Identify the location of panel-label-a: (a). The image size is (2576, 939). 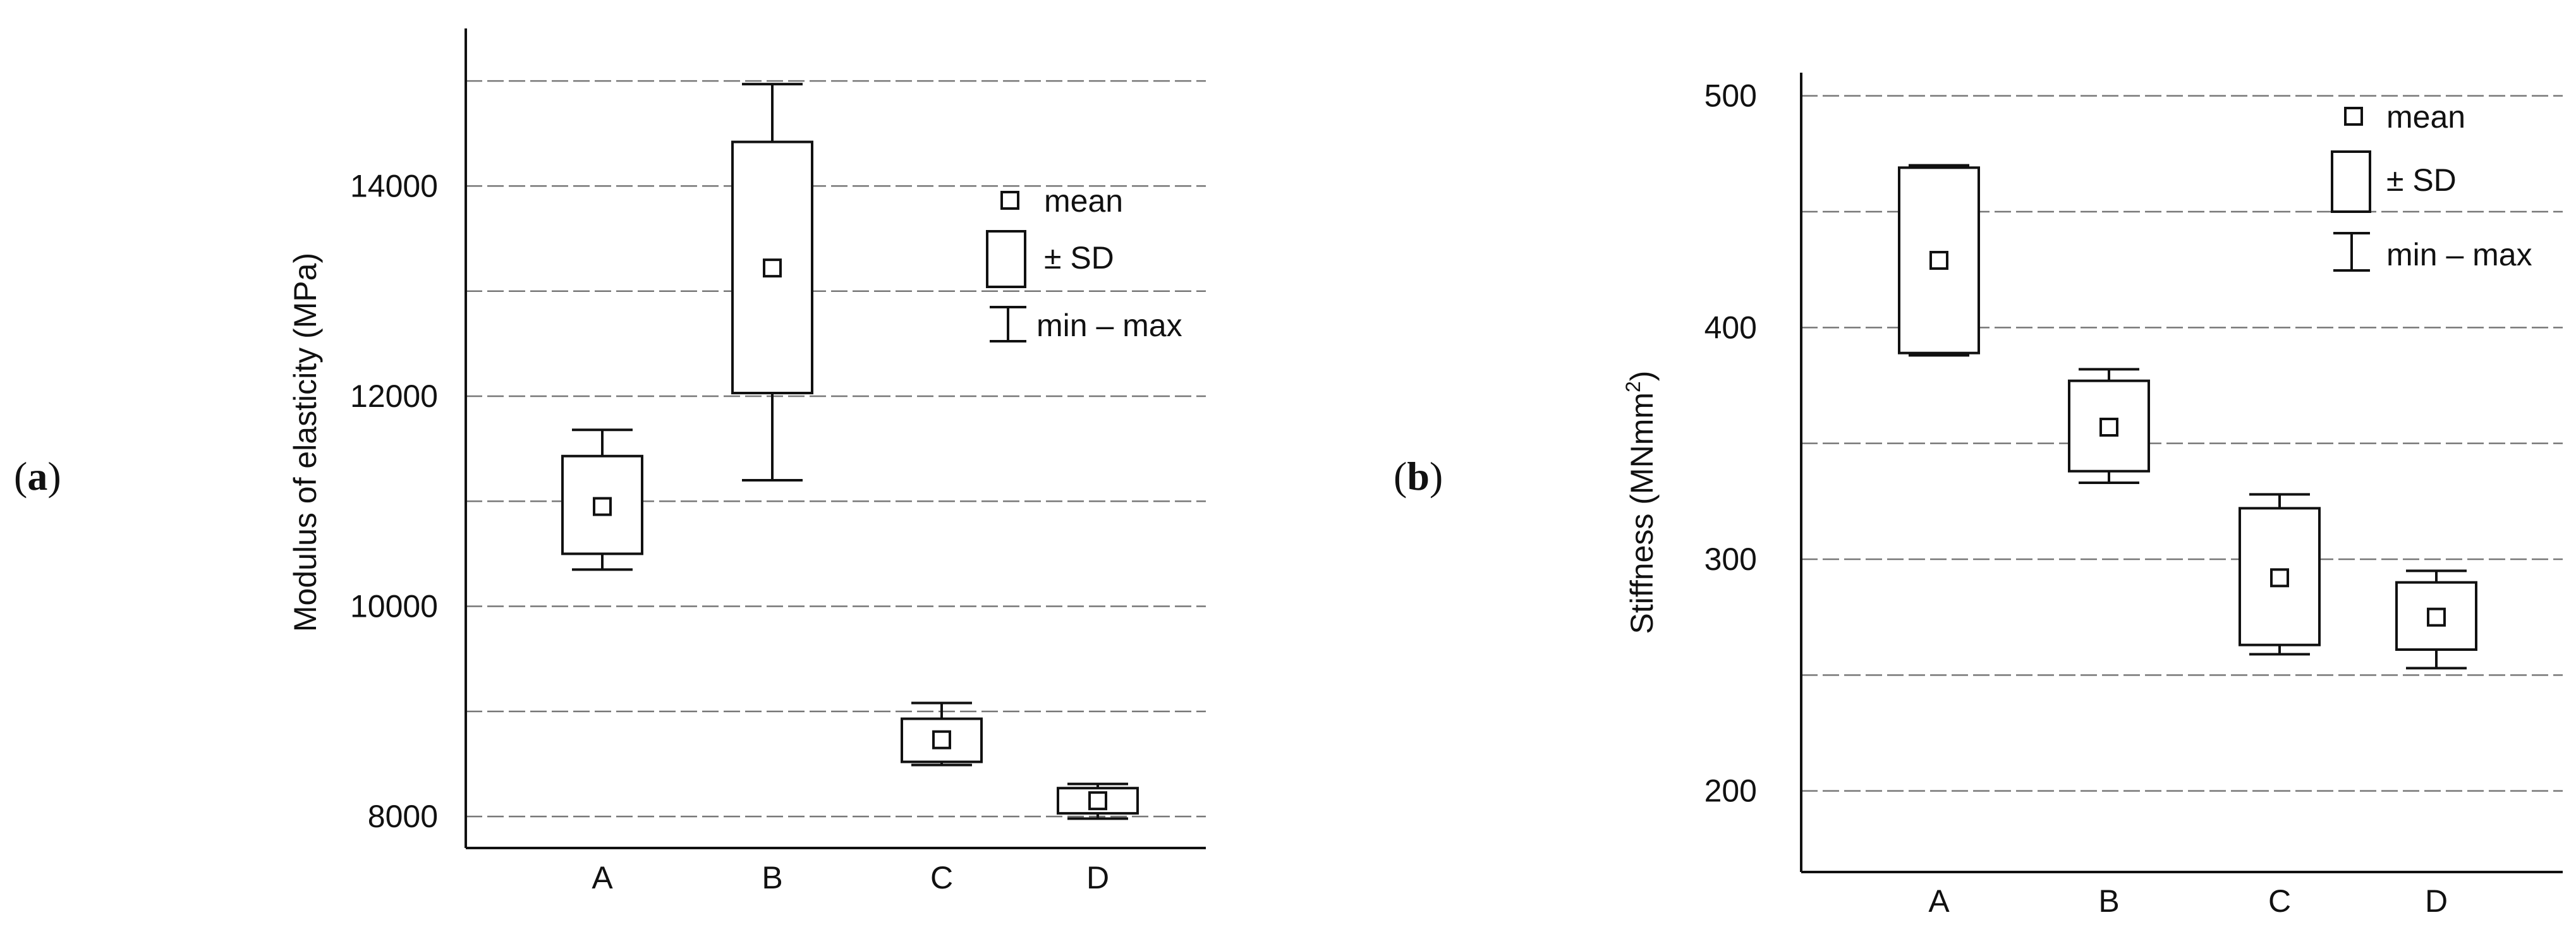
(37, 477).